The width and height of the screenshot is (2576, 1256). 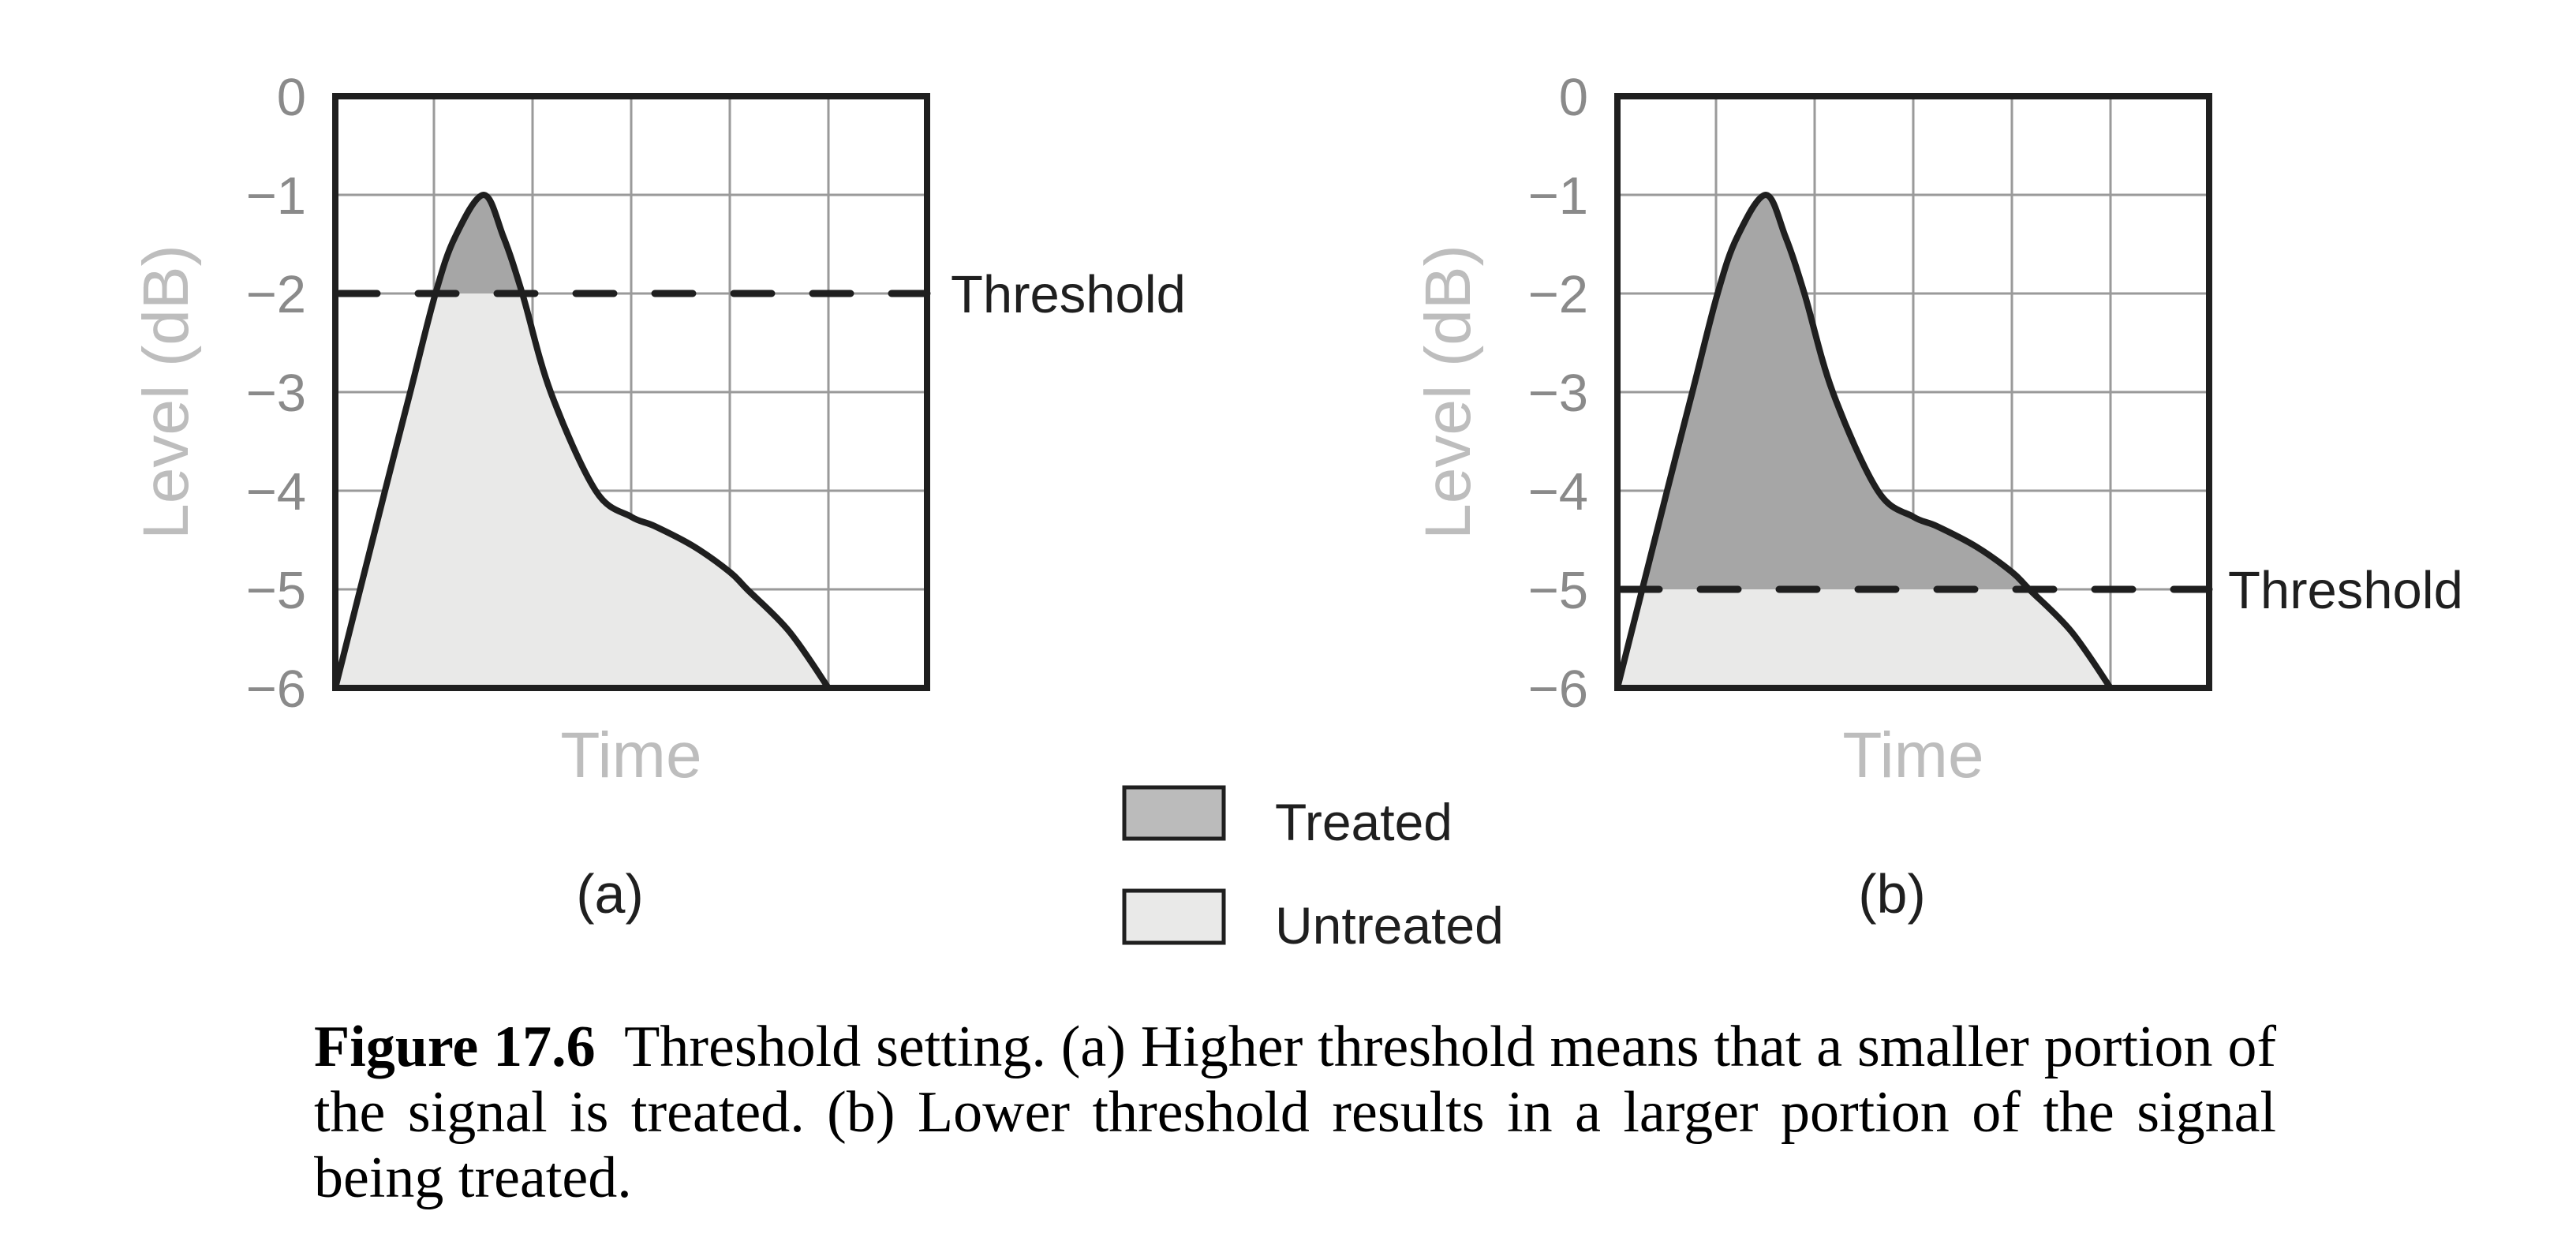 I want to click on legend-item-treated: Treated, so click(x=1287, y=818).